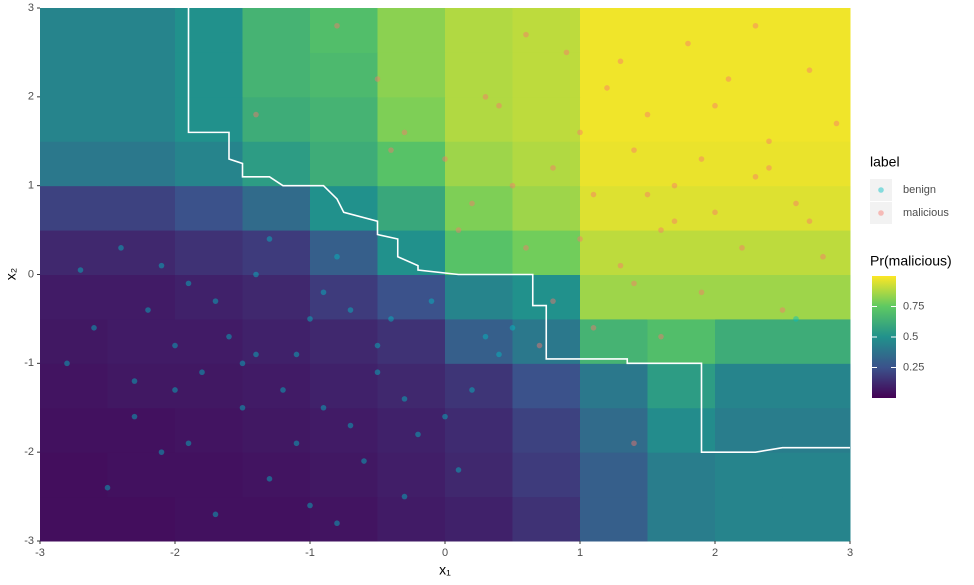  Describe the element at coordinates (911, 261) in the screenshot. I see `colorbar-title: Pr(malicious)` at that location.